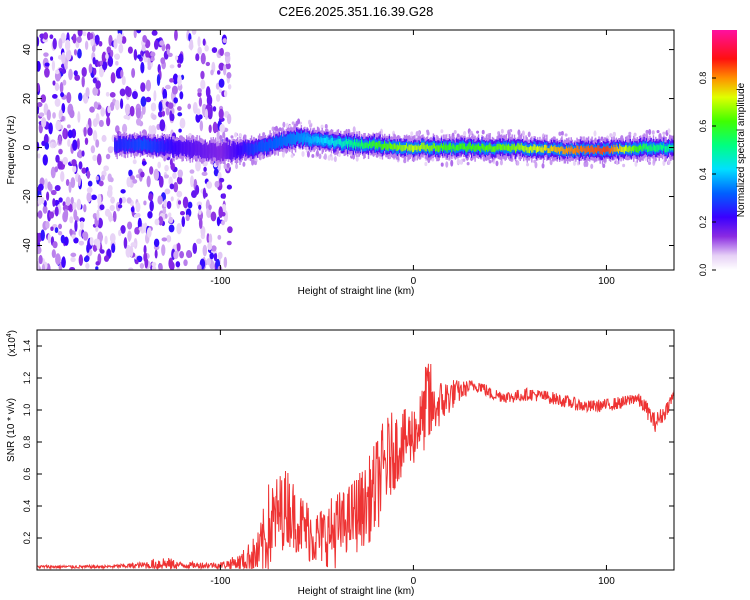 Image resolution: width=750 pixels, height=600 pixels. What do you see at coordinates (703, 222) in the screenshot?
I see `colorbar-tick-label: 0.2` at bounding box center [703, 222].